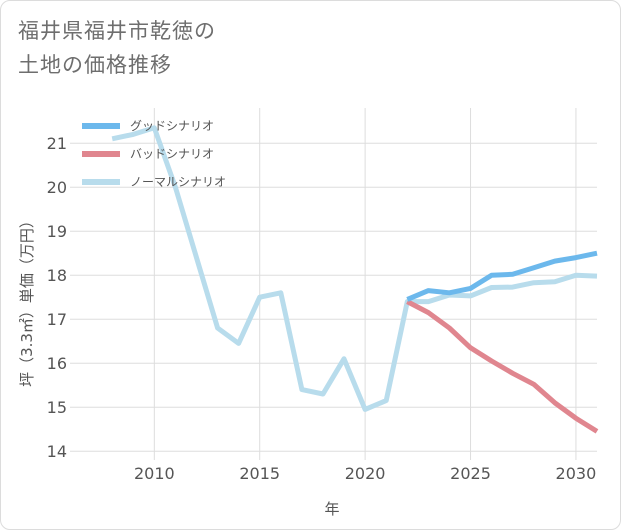  What do you see at coordinates (57, 451) in the screenshot?
I see `y-tick-label: 14` at bounding box center [57, 451].